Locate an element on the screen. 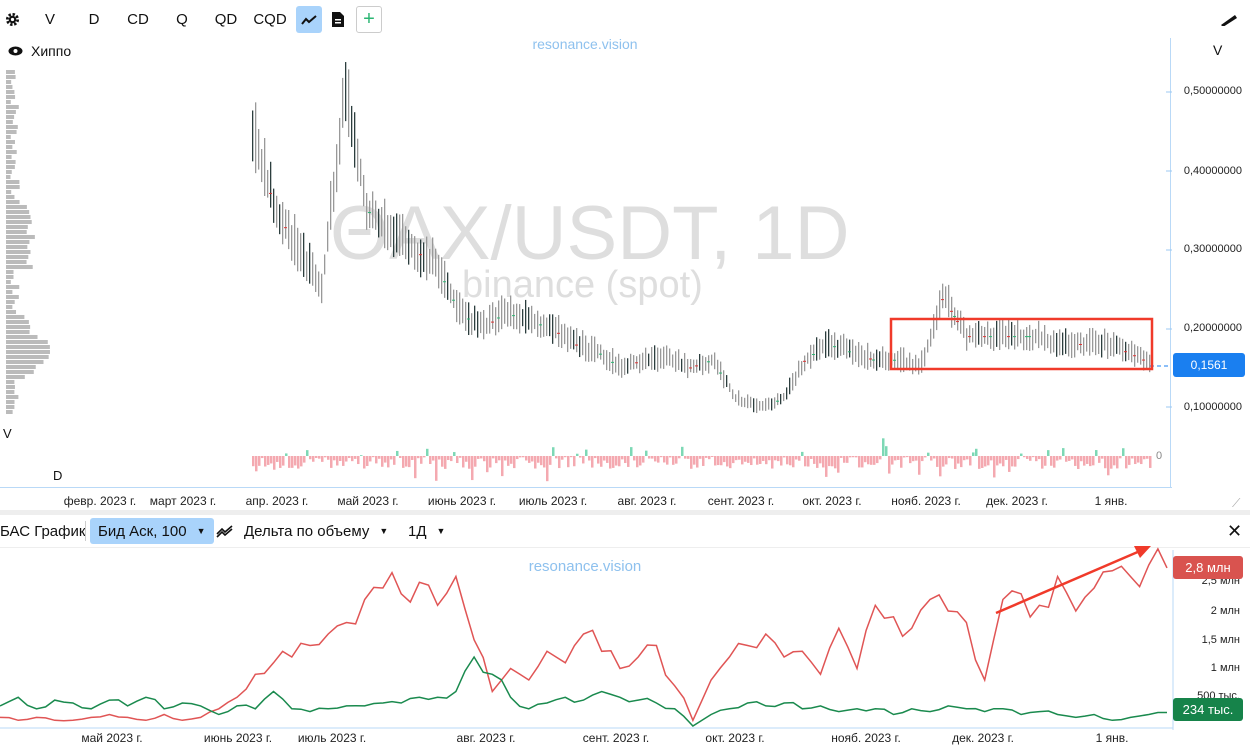 The width and height of the screenshot is (1250, 750). metric-dropdown: Дельта по объему ▼ is located at coordinates (316, 531).